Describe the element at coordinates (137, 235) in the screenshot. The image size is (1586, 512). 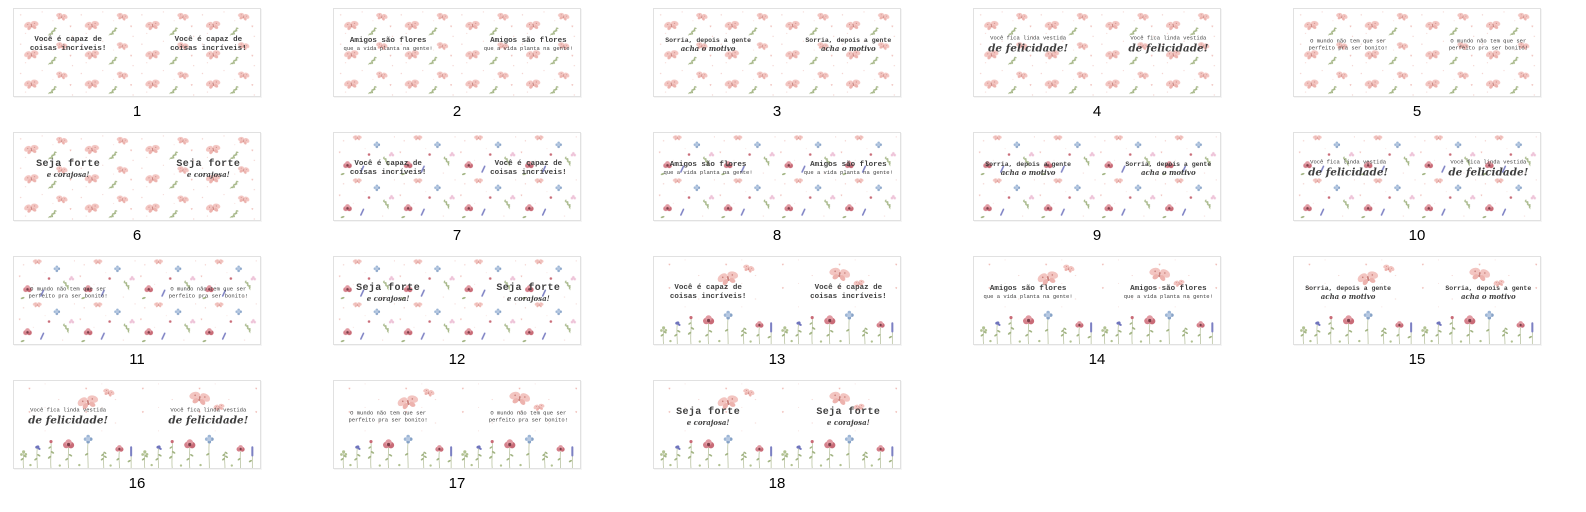
I see `thumbnail-number: 6` at that location.